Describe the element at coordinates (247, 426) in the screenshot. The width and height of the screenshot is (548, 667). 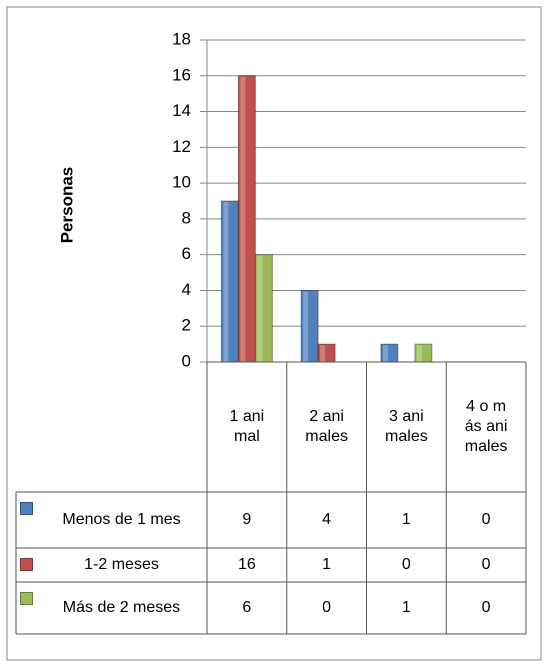
I see `category-label: 1 animal` at that location.